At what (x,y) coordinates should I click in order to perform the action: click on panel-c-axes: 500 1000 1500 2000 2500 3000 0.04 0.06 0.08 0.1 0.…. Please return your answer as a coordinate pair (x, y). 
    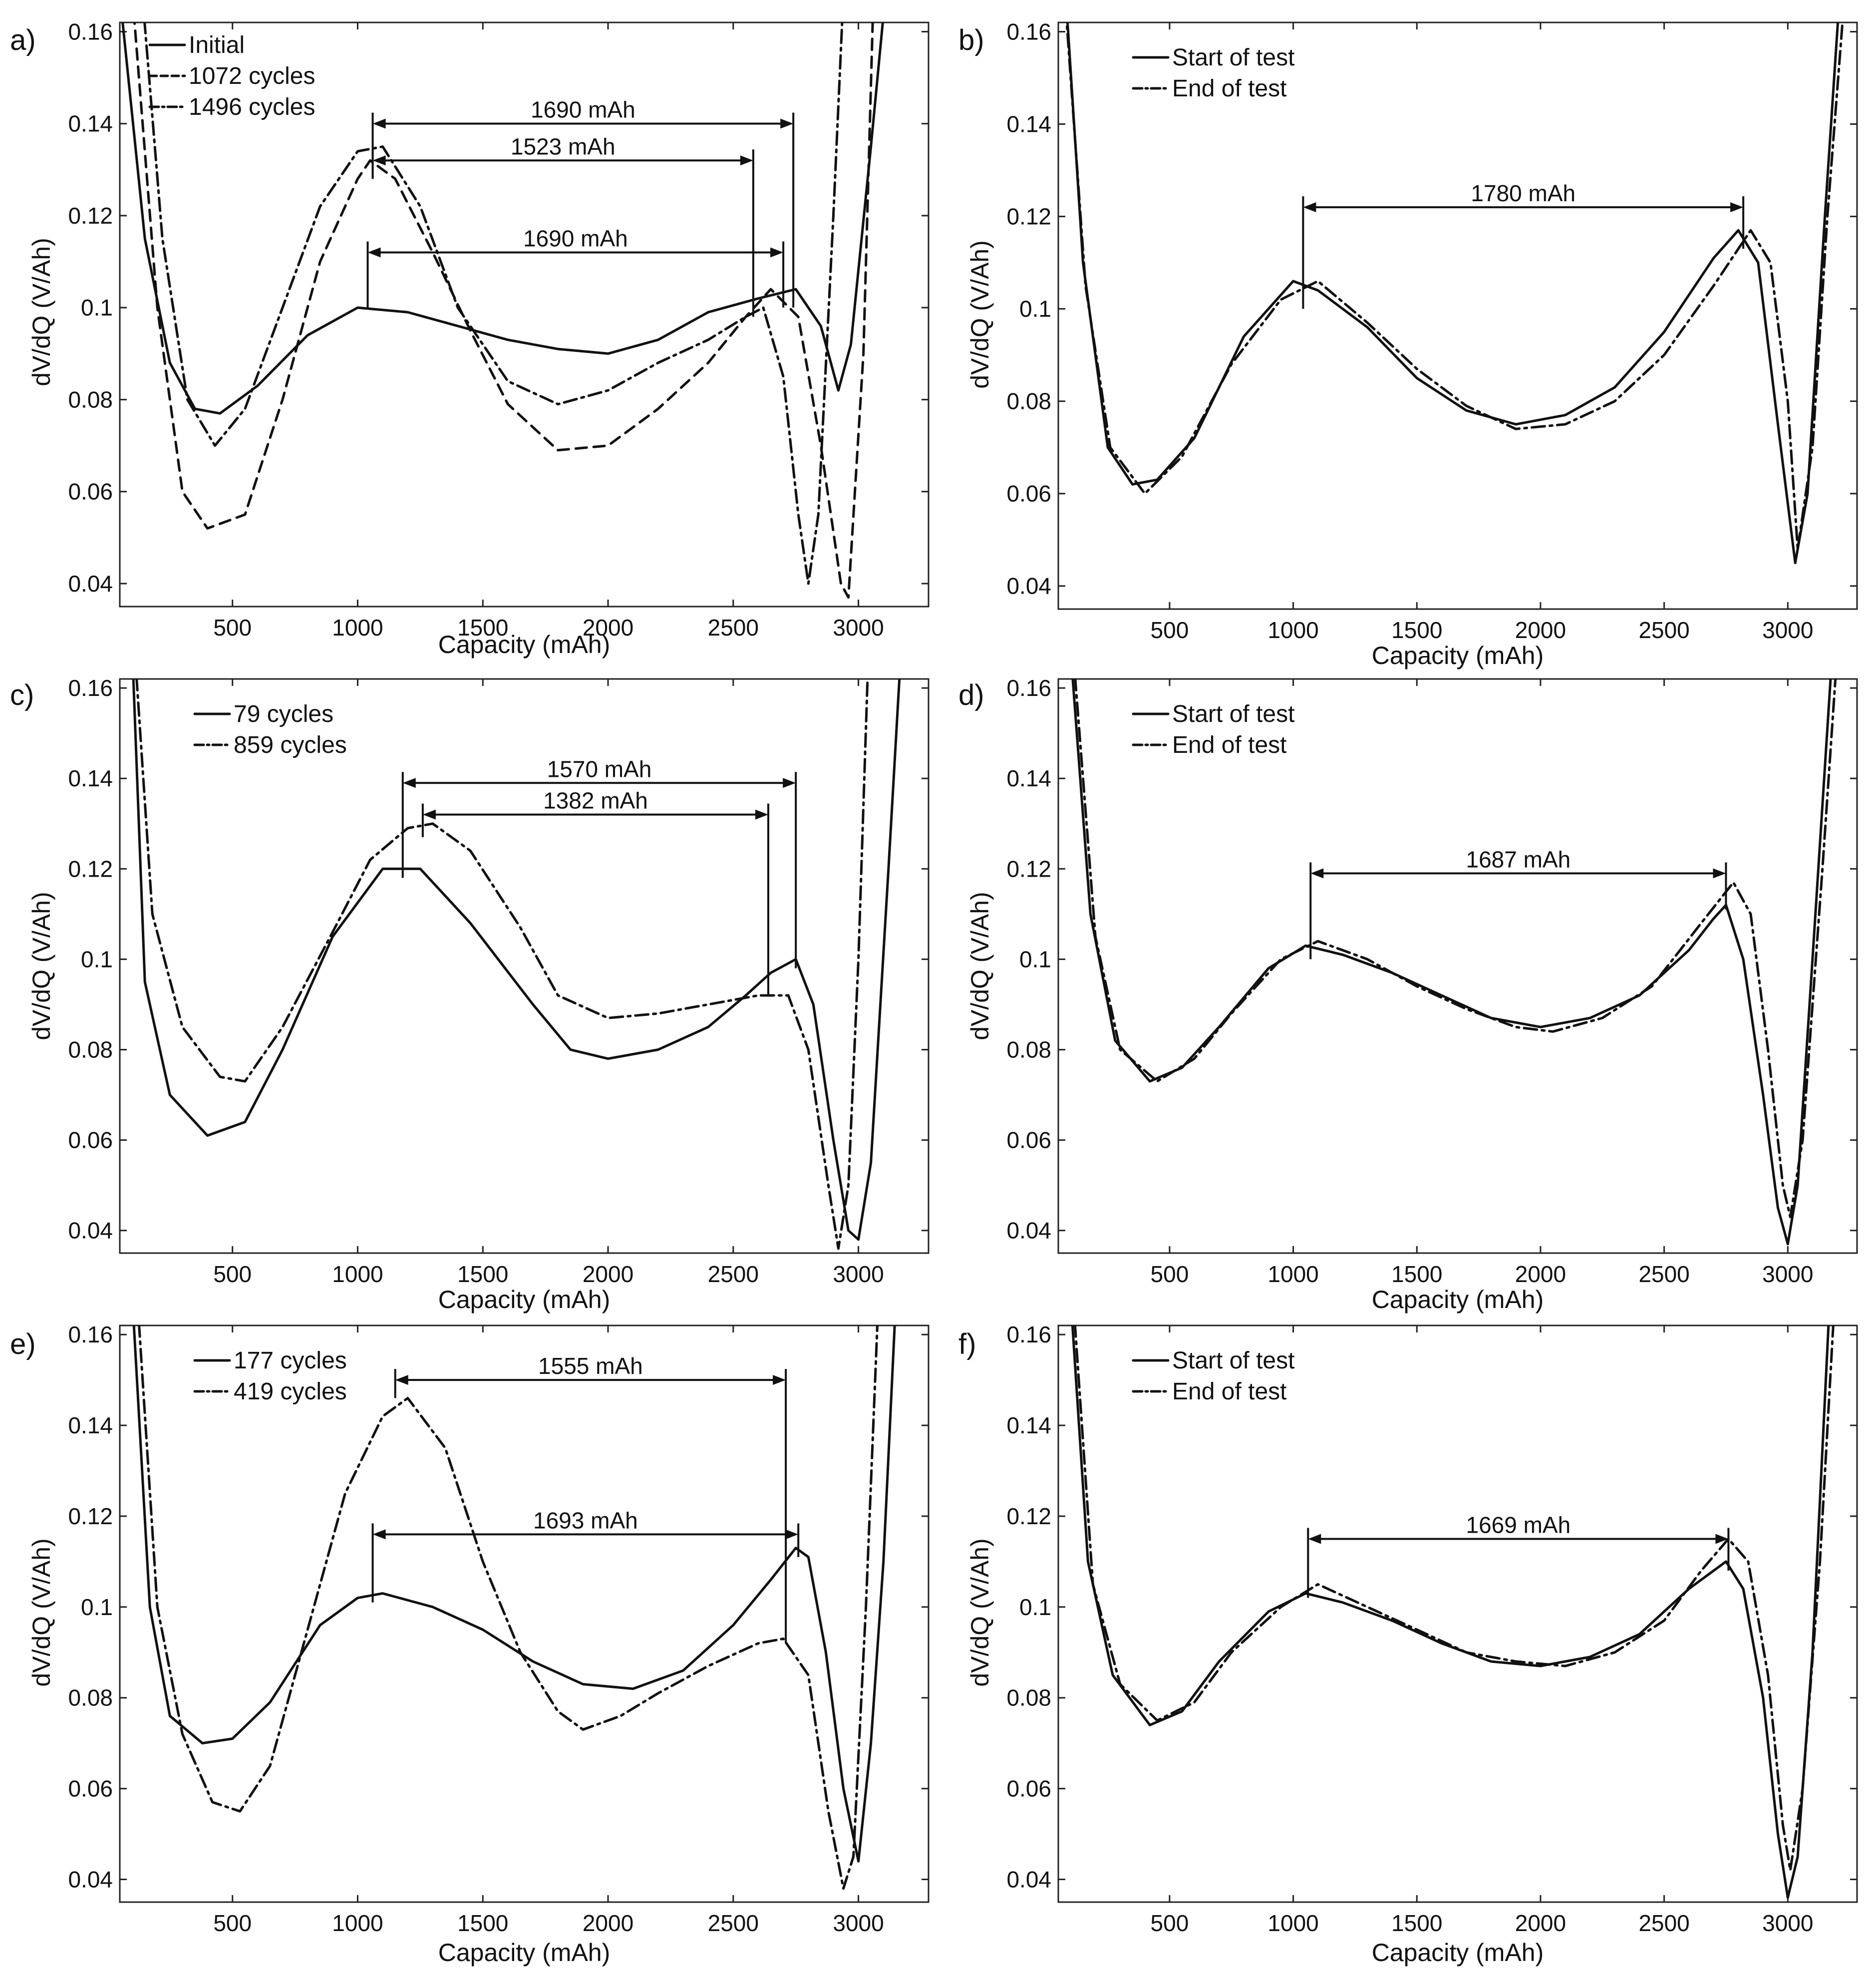
    Looking at the image, I should click on (499, 981).